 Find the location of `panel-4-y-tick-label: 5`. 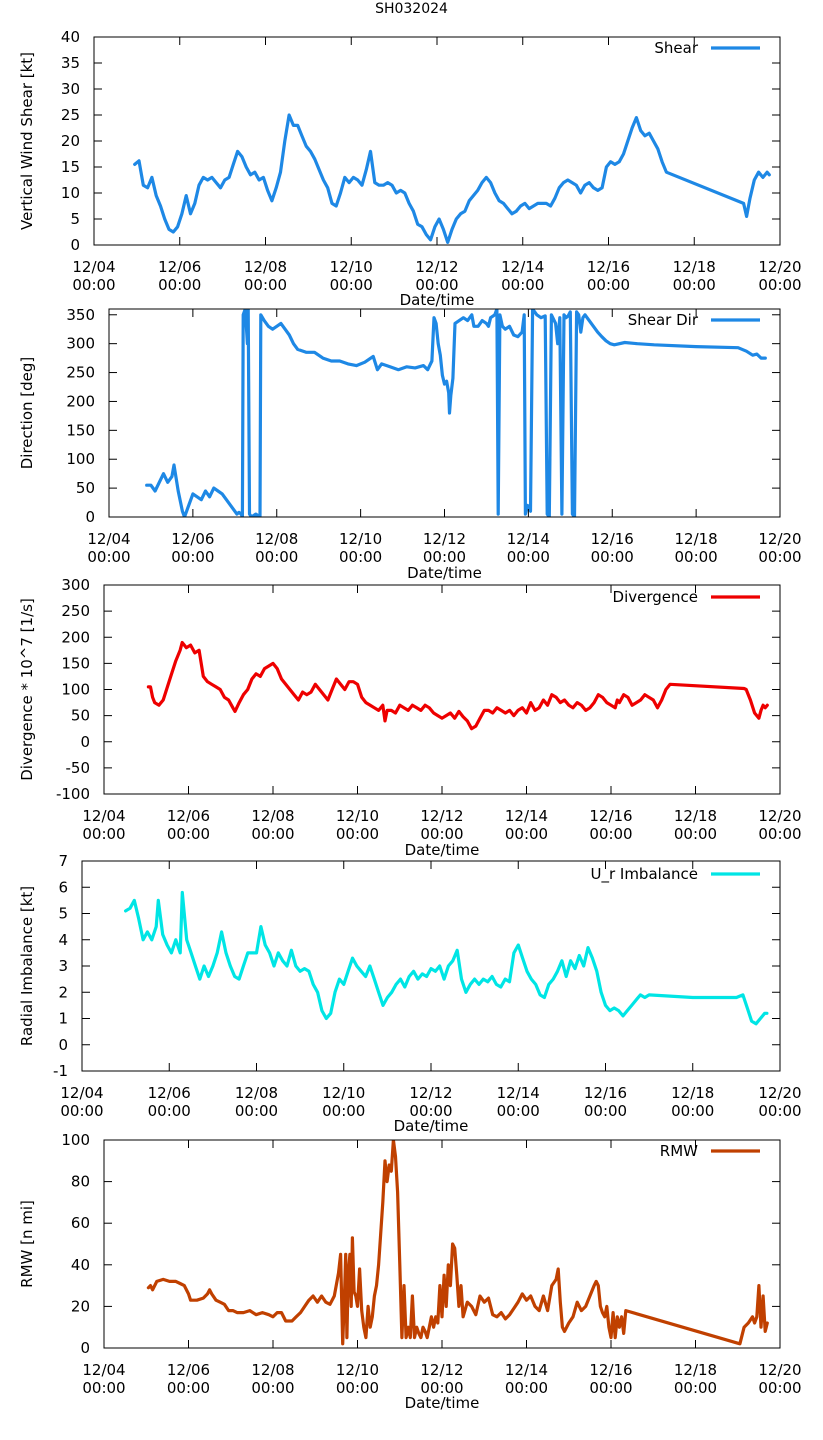

panel-4-y-tick-label: 5 is located at coordinates (63, 914).